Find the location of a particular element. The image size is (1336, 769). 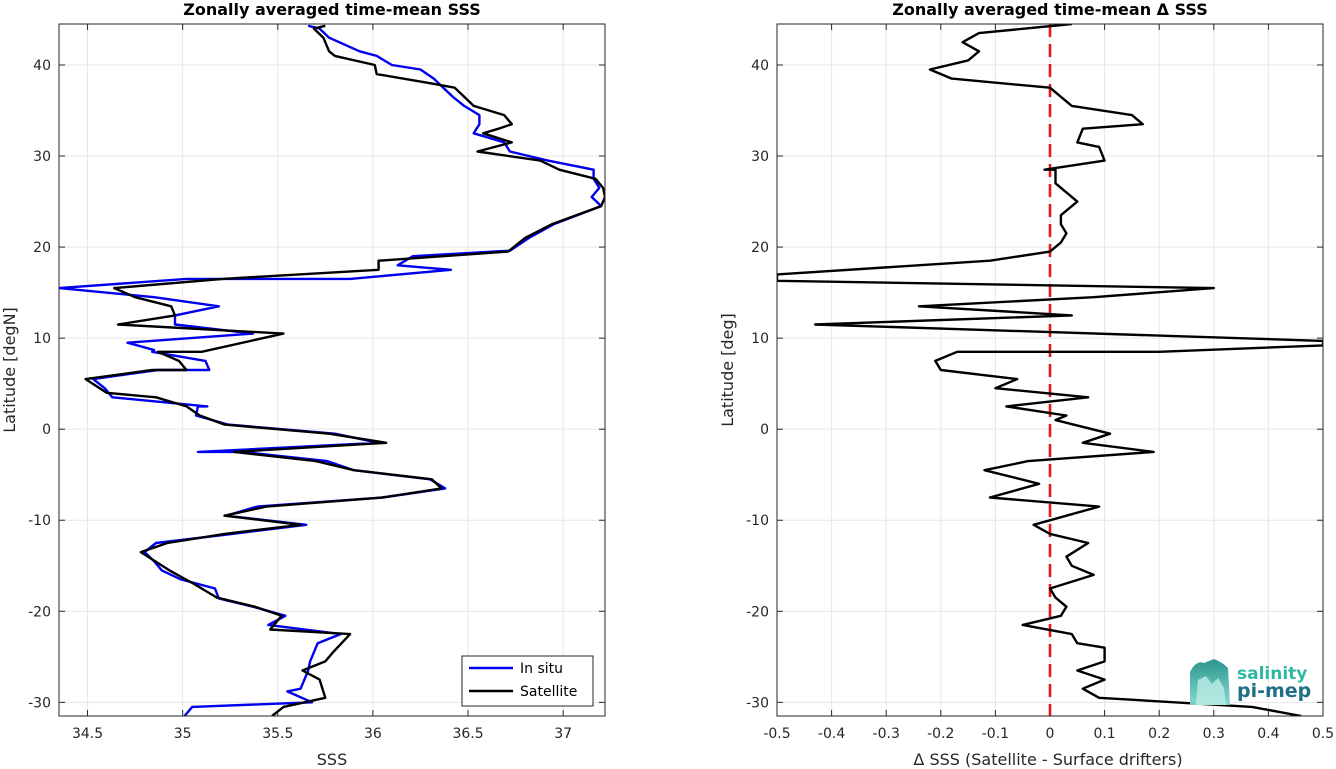

legend-label-satellite: Satellite is located at coordinates (548, 692).